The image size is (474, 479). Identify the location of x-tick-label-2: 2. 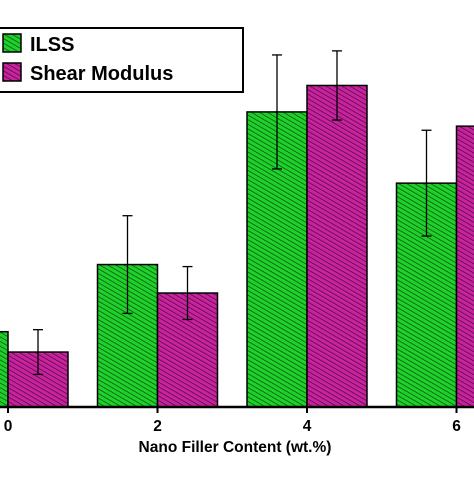
(157, 426).